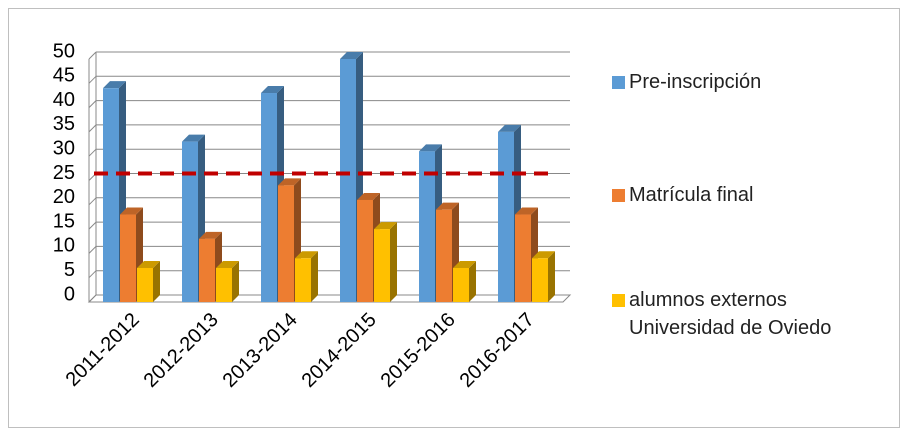 Image resolution: width=908 pixels, height=436 pixels. Describe the element at coordinates (64, 100) in the screenshot. I see `y-tick-label: 40` at that location.